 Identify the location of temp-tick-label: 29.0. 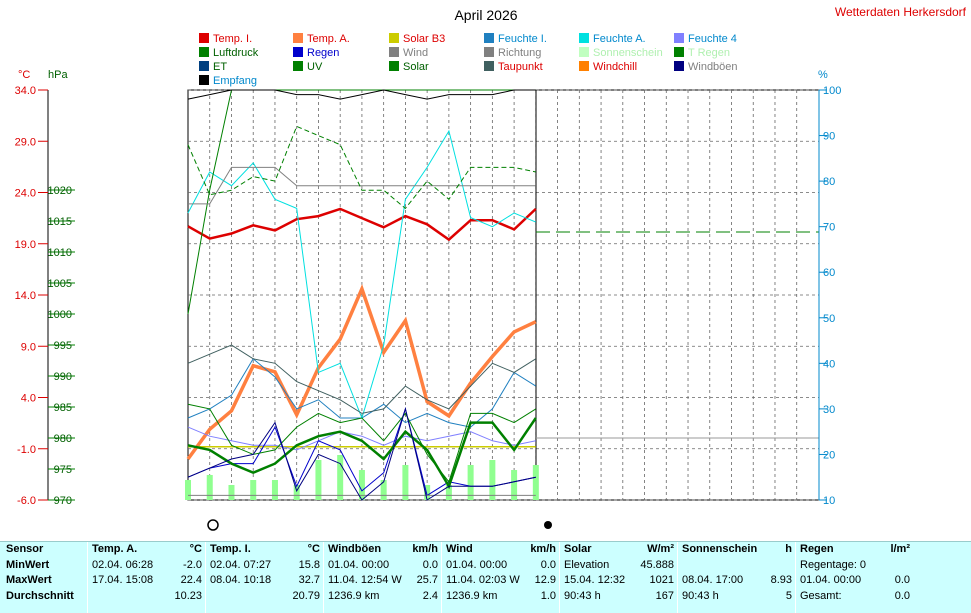
(25, 142).